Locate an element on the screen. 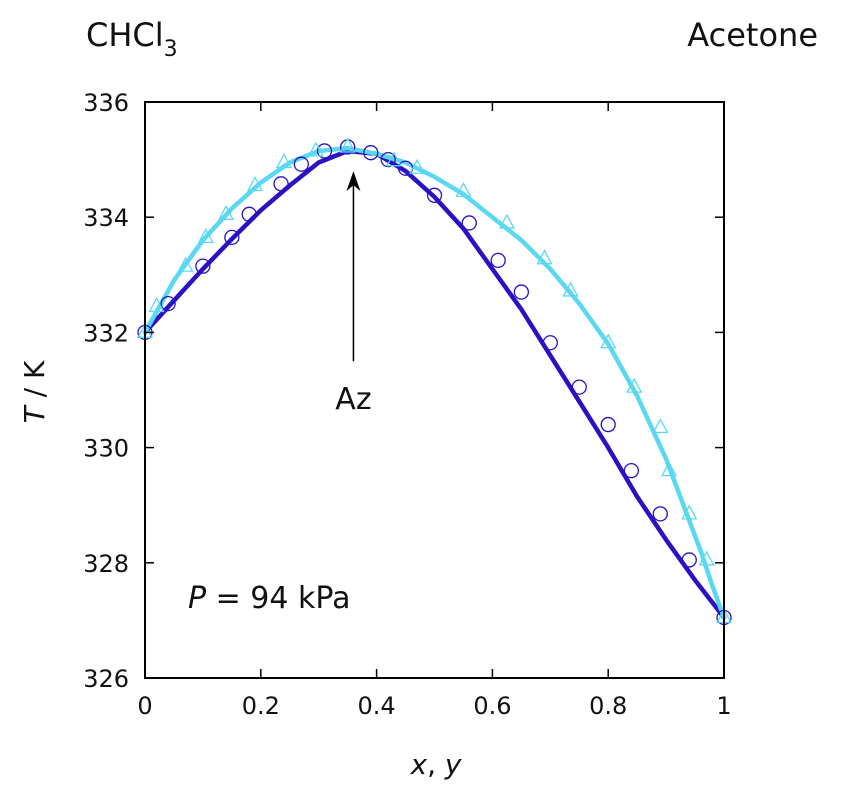 This screenshot has height=802, width=849. azeotrope-arrow-head is located at coordinates (353, 181).